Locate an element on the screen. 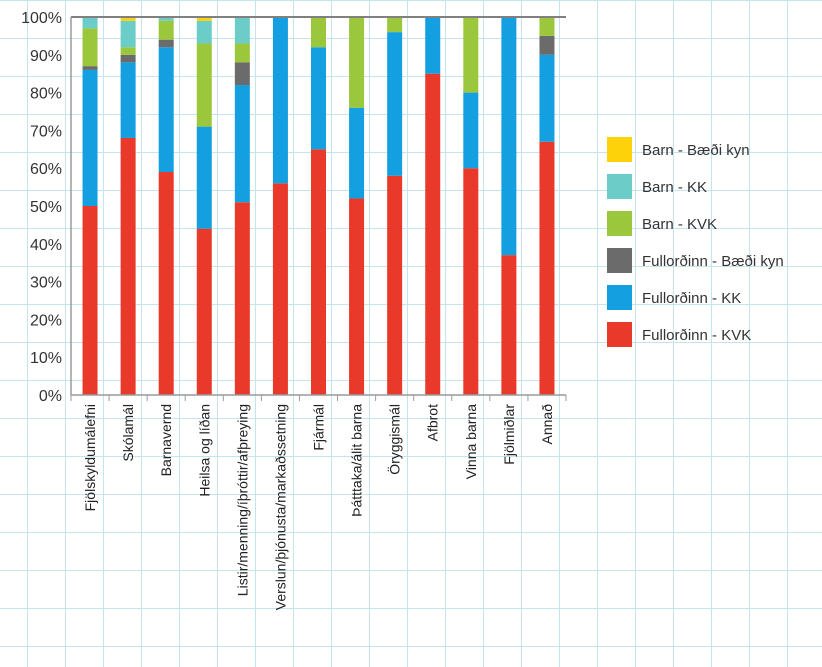 The width and height of the screenshot is (822, 667). y-tick-label: 90% is located at coordinates (46, 56).